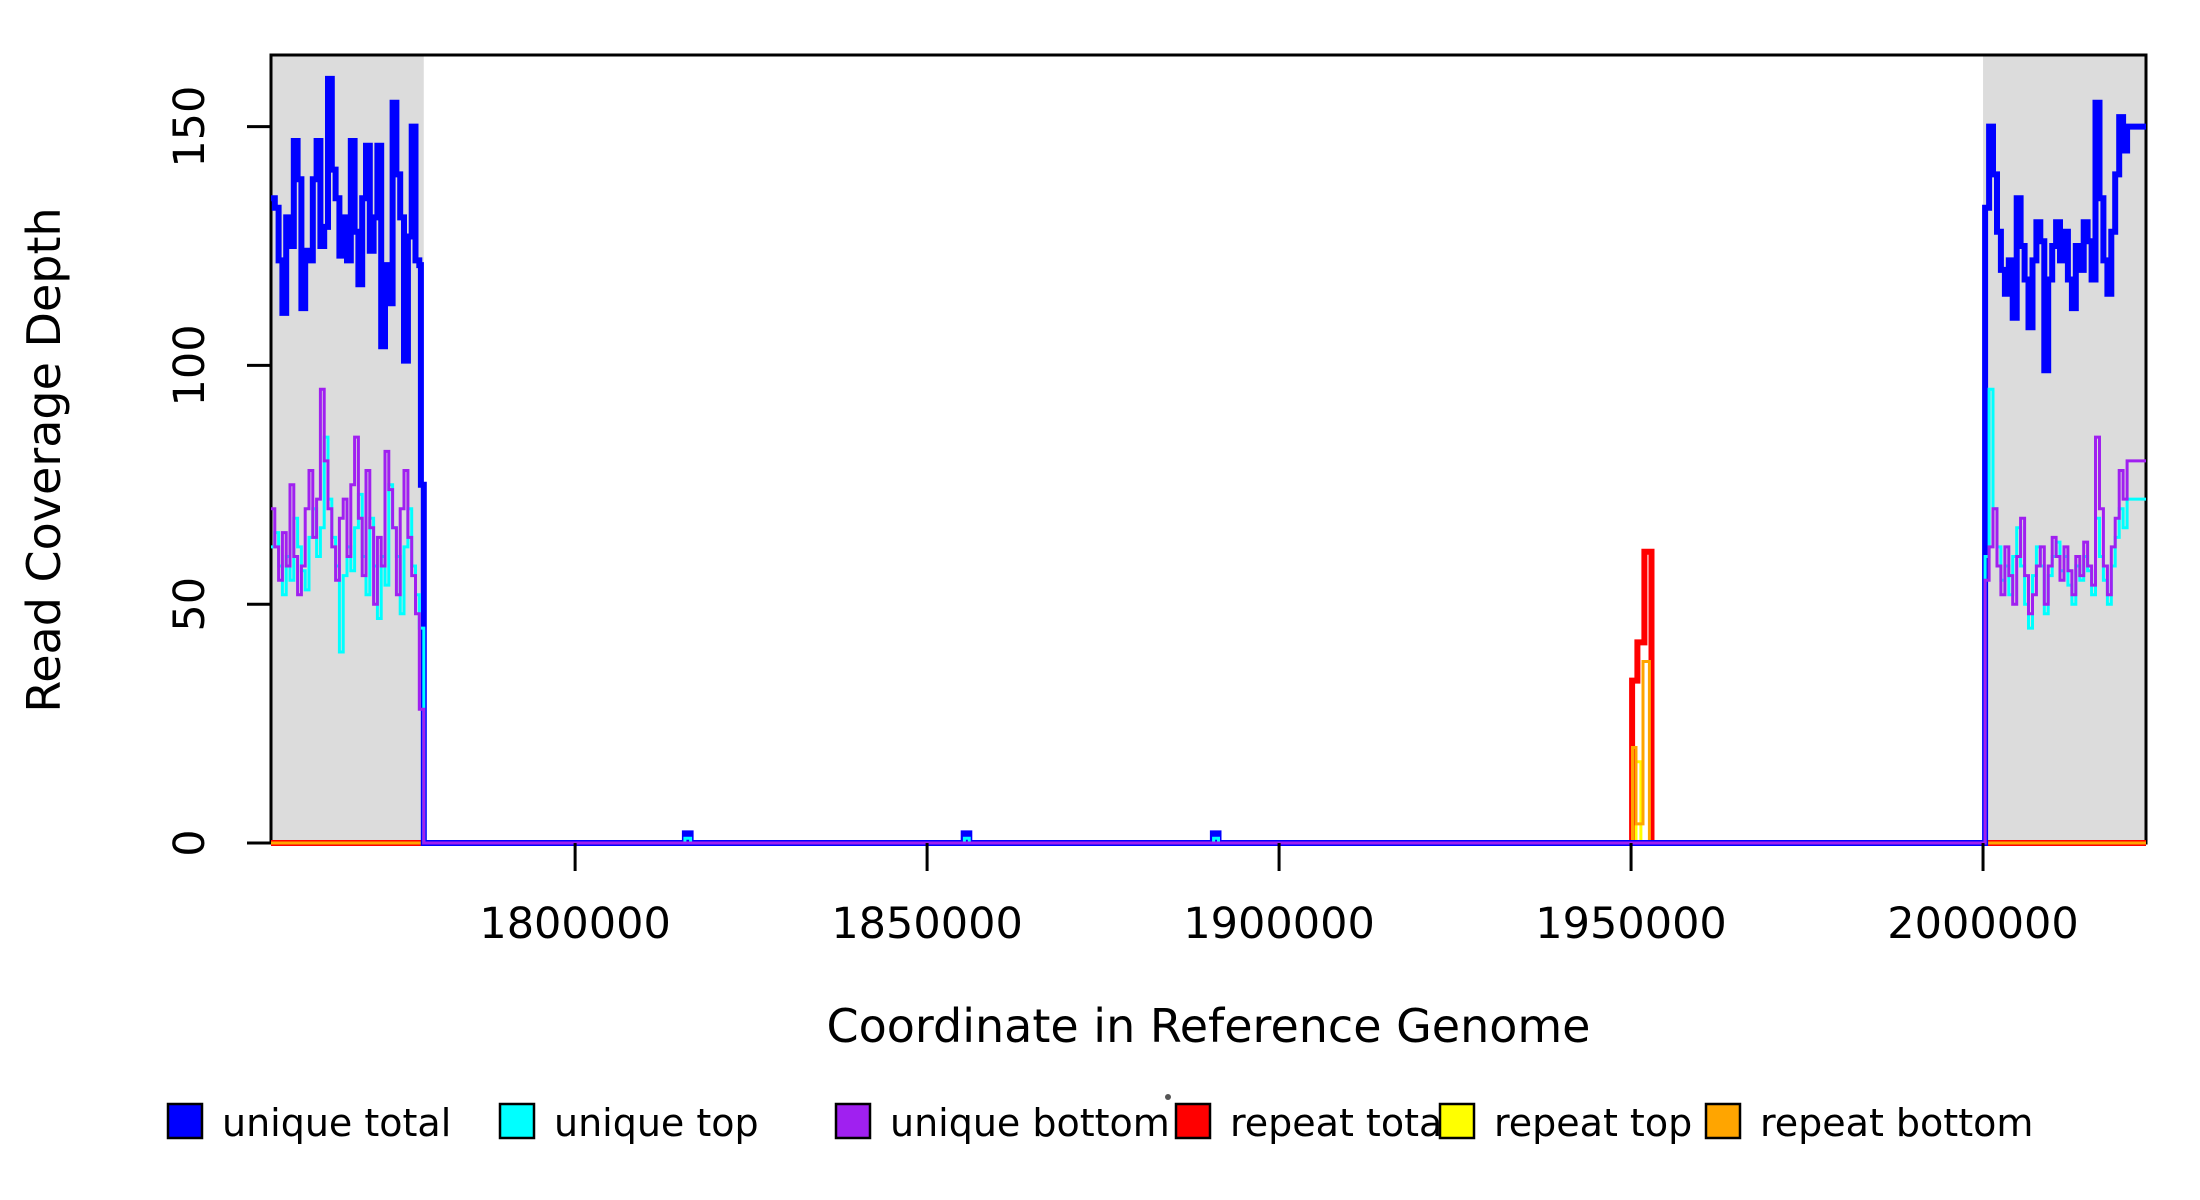  Describe the element at coordinates (44, 459) in the screenshot. I see `y-axis-title: Read Coverage Depth` at that location.